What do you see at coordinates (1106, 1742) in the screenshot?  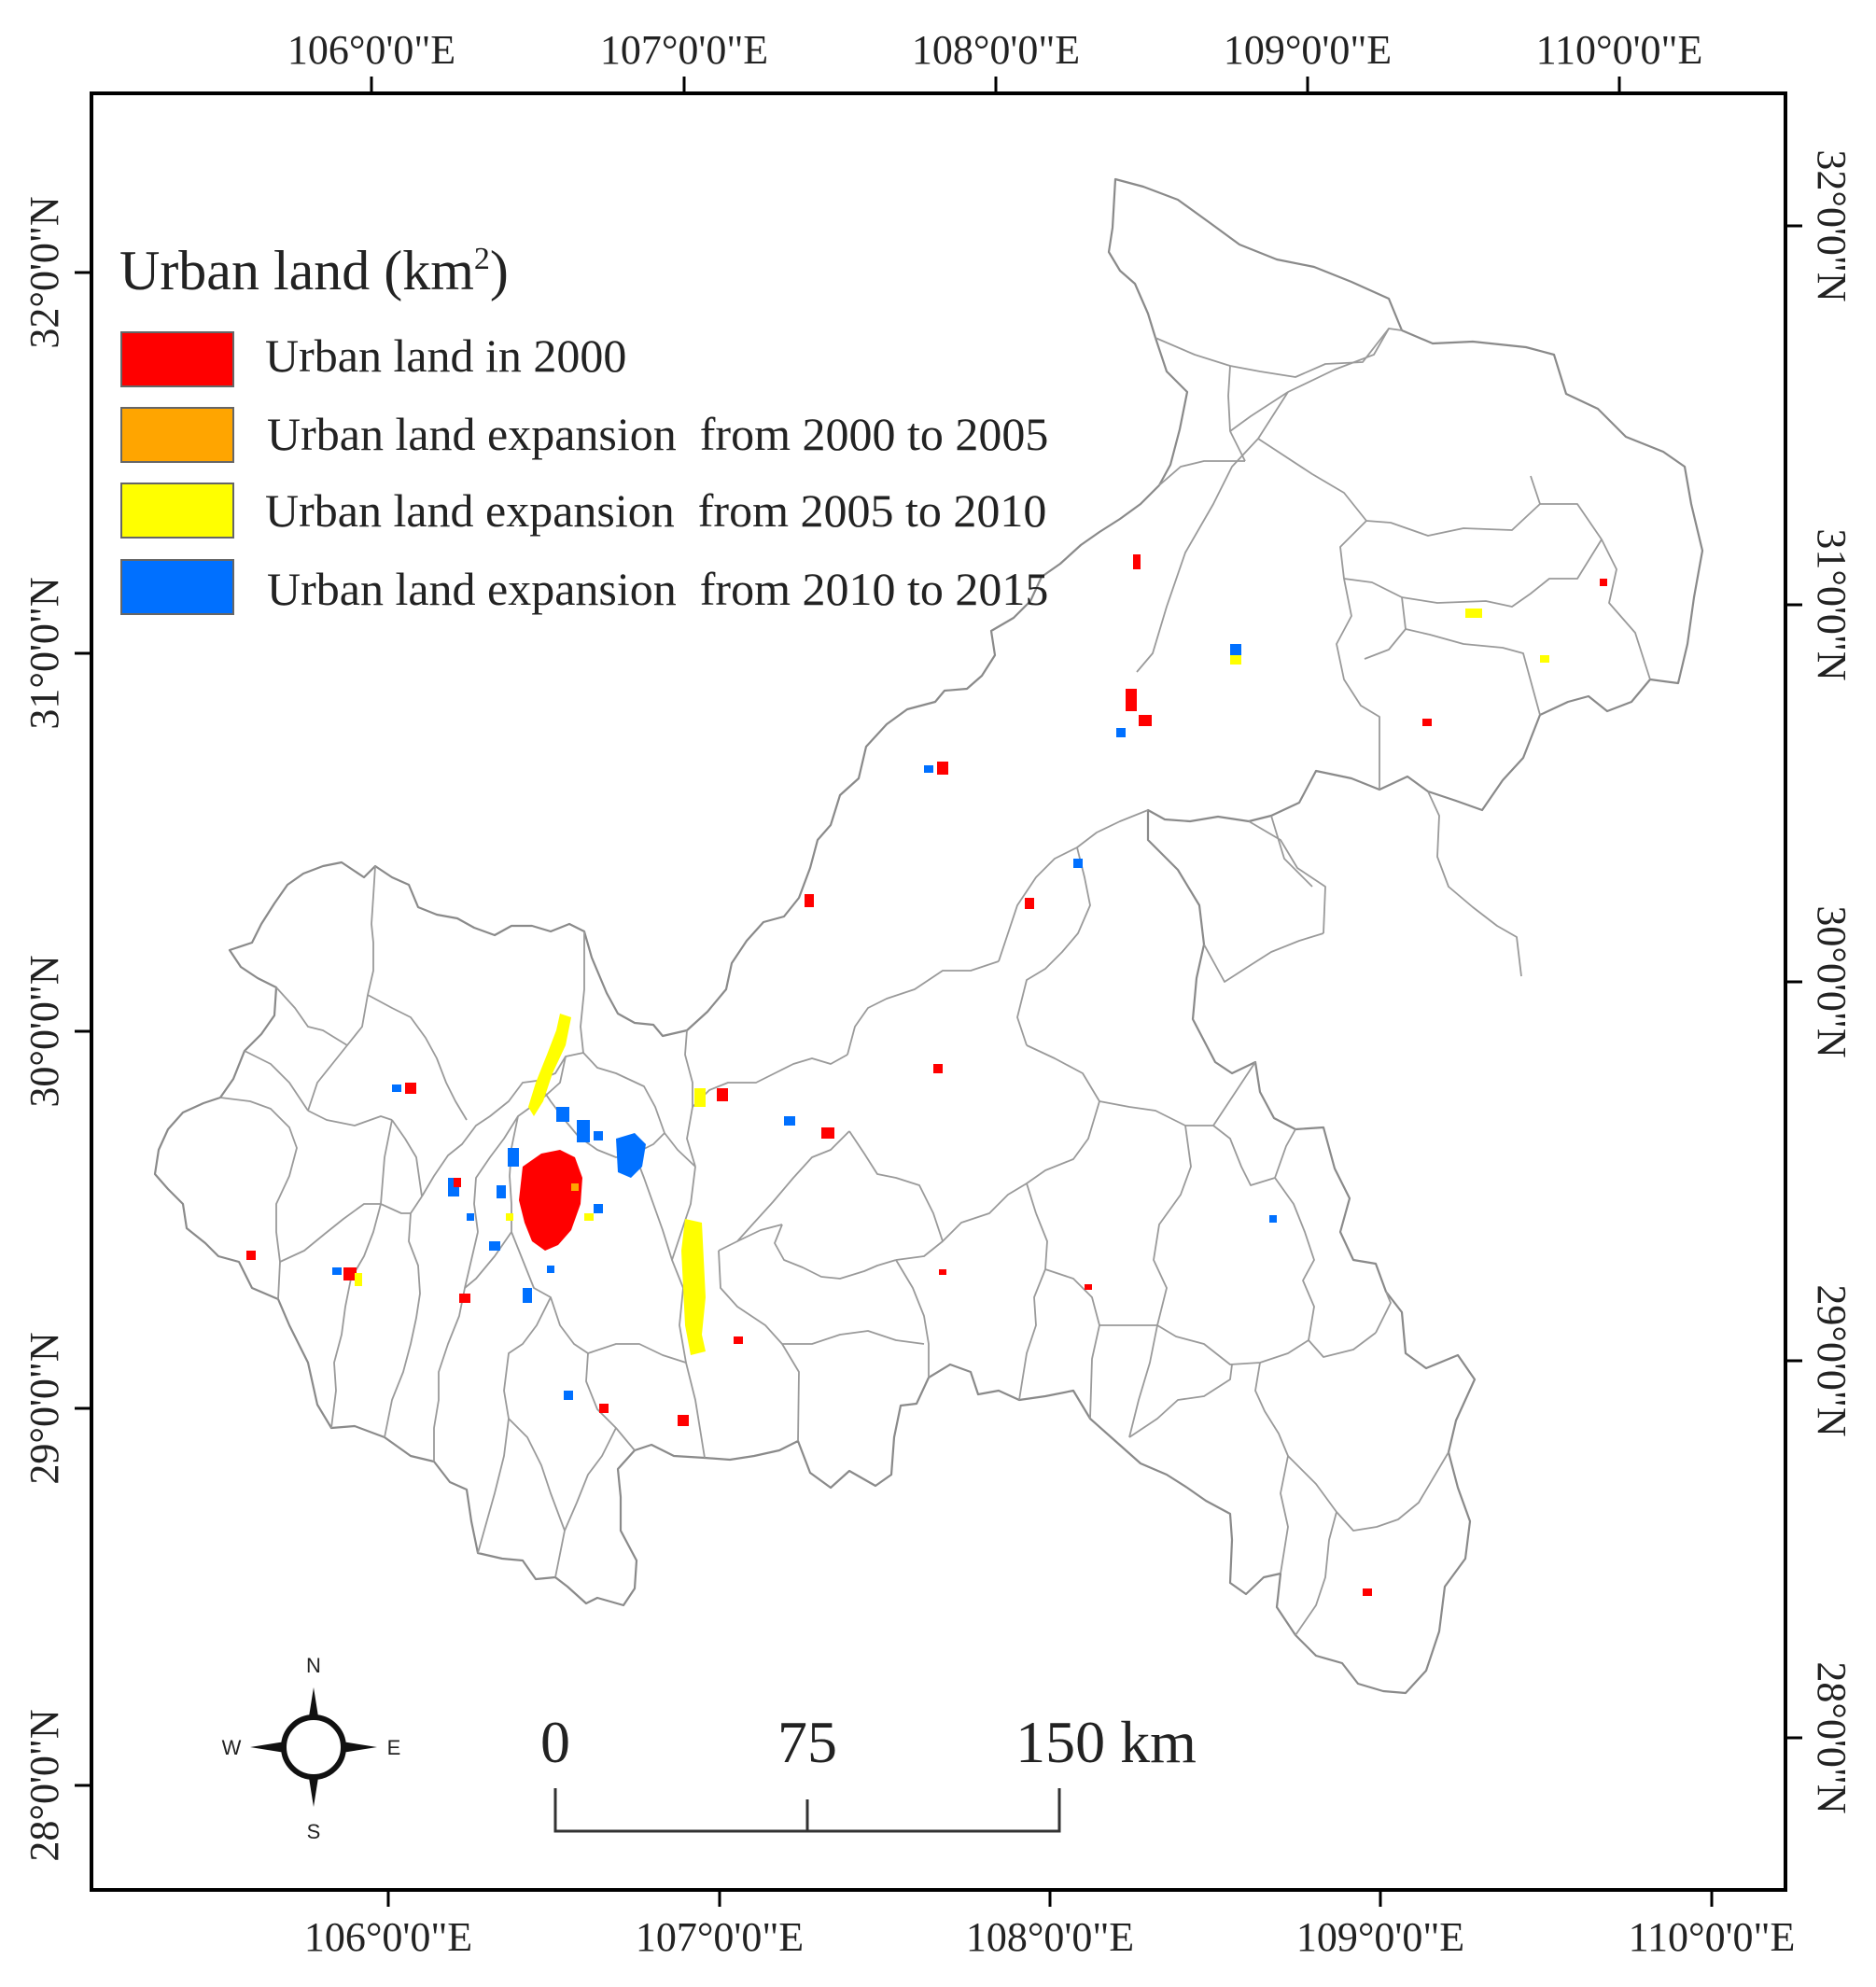 I see `scale-label-150: 150 km` at bounding box center [1106, 1742].